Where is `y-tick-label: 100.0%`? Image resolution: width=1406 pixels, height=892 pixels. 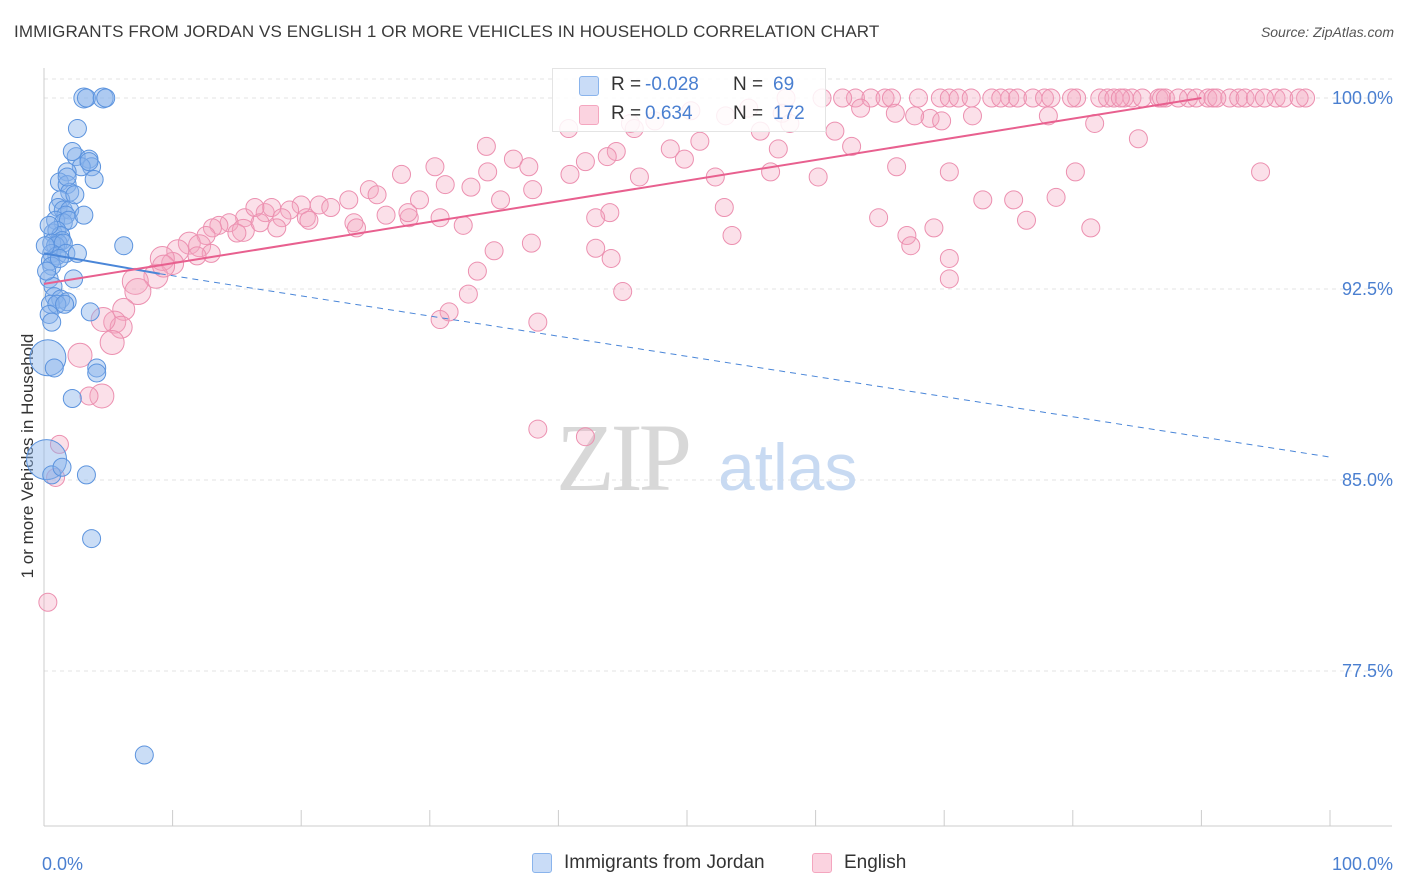
y-tick-label: 100.0% is located at coordinates (1362, 98).